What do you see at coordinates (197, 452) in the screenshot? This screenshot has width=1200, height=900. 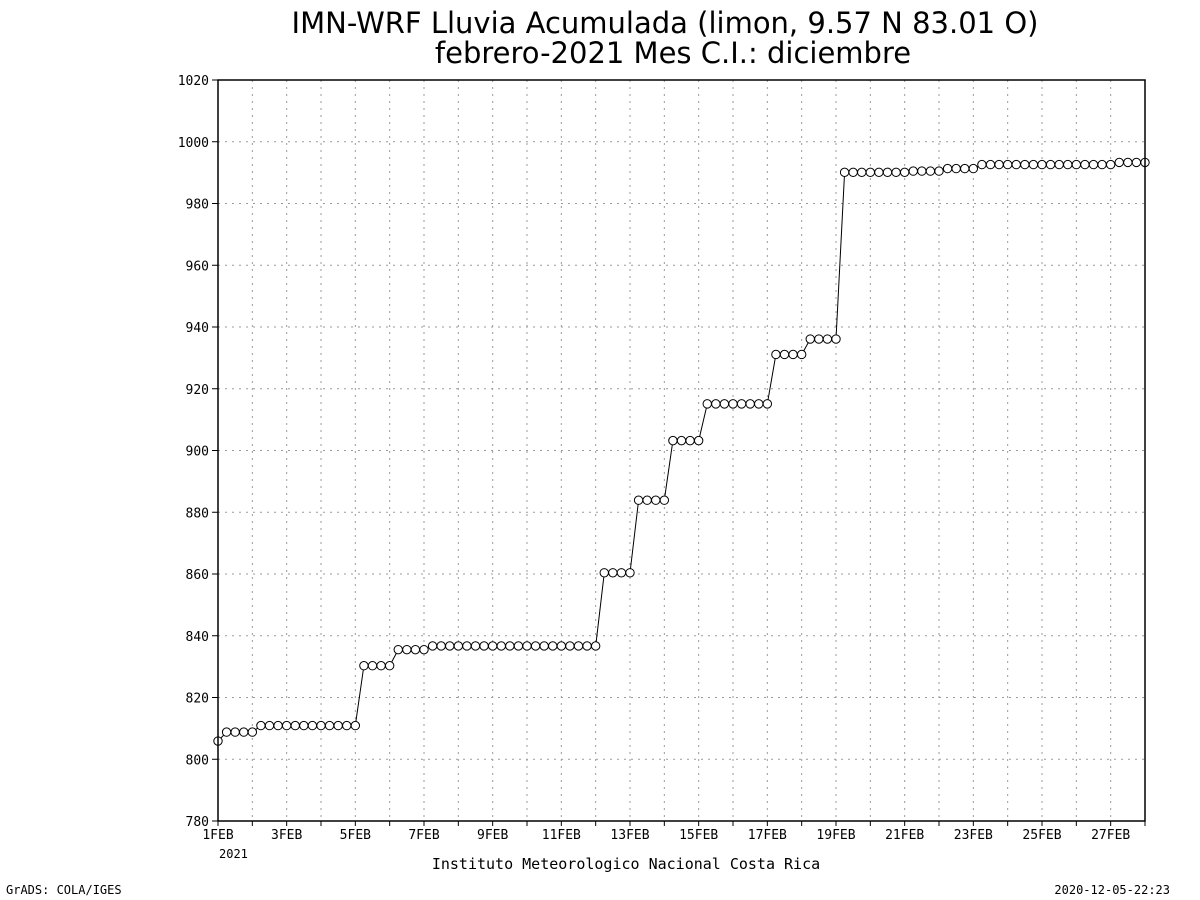 I see `y-tick-label: 900` at bounding box center [197, 452].